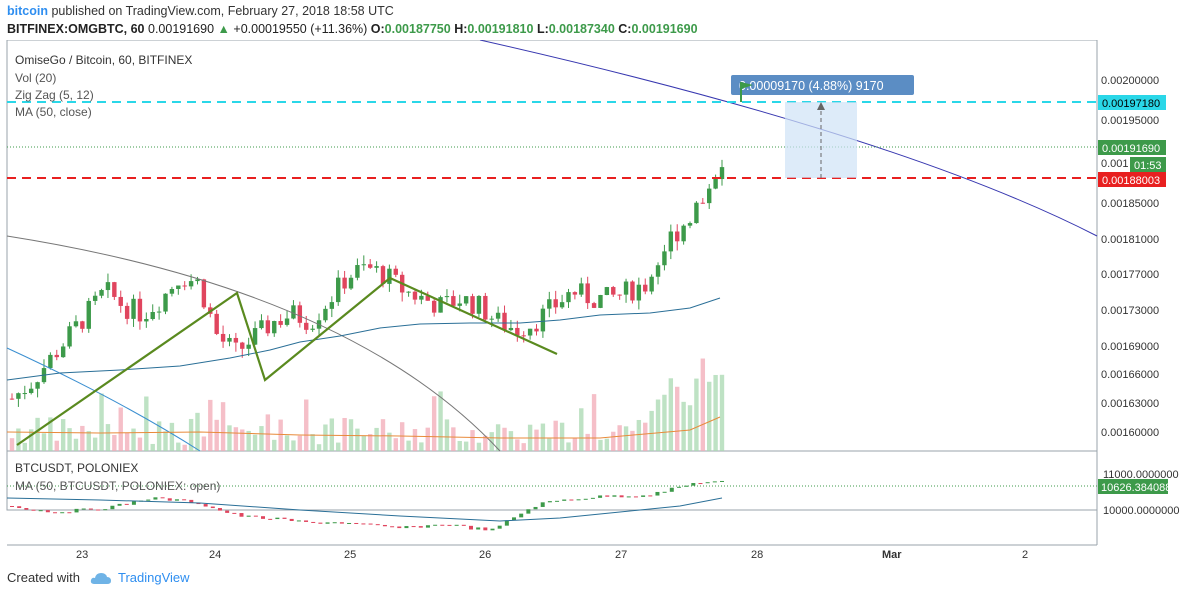 The height and width of the screenshot is (596, 1197). I want to click on close-label: C:, so click(625, 29).